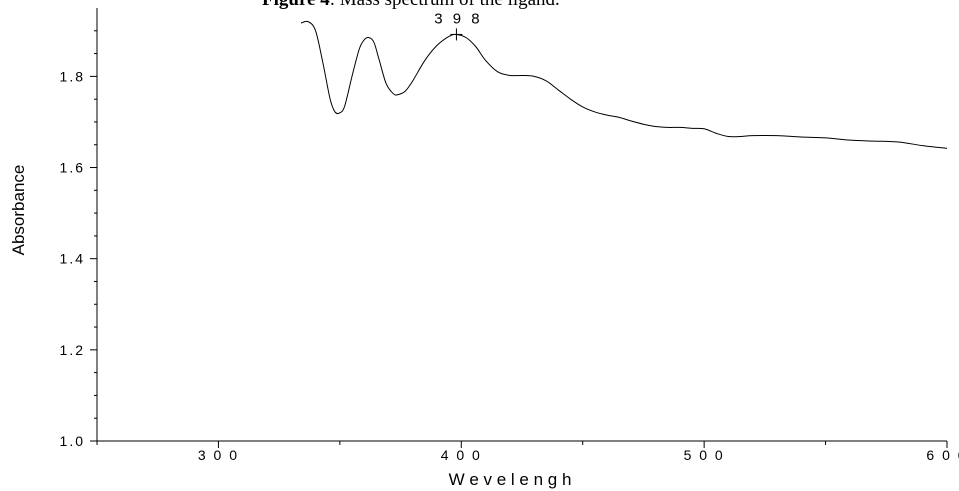  Describe the element at coordinates (72, 350) in the screenshot. I see `y-tick-label: 1.2` at that location.